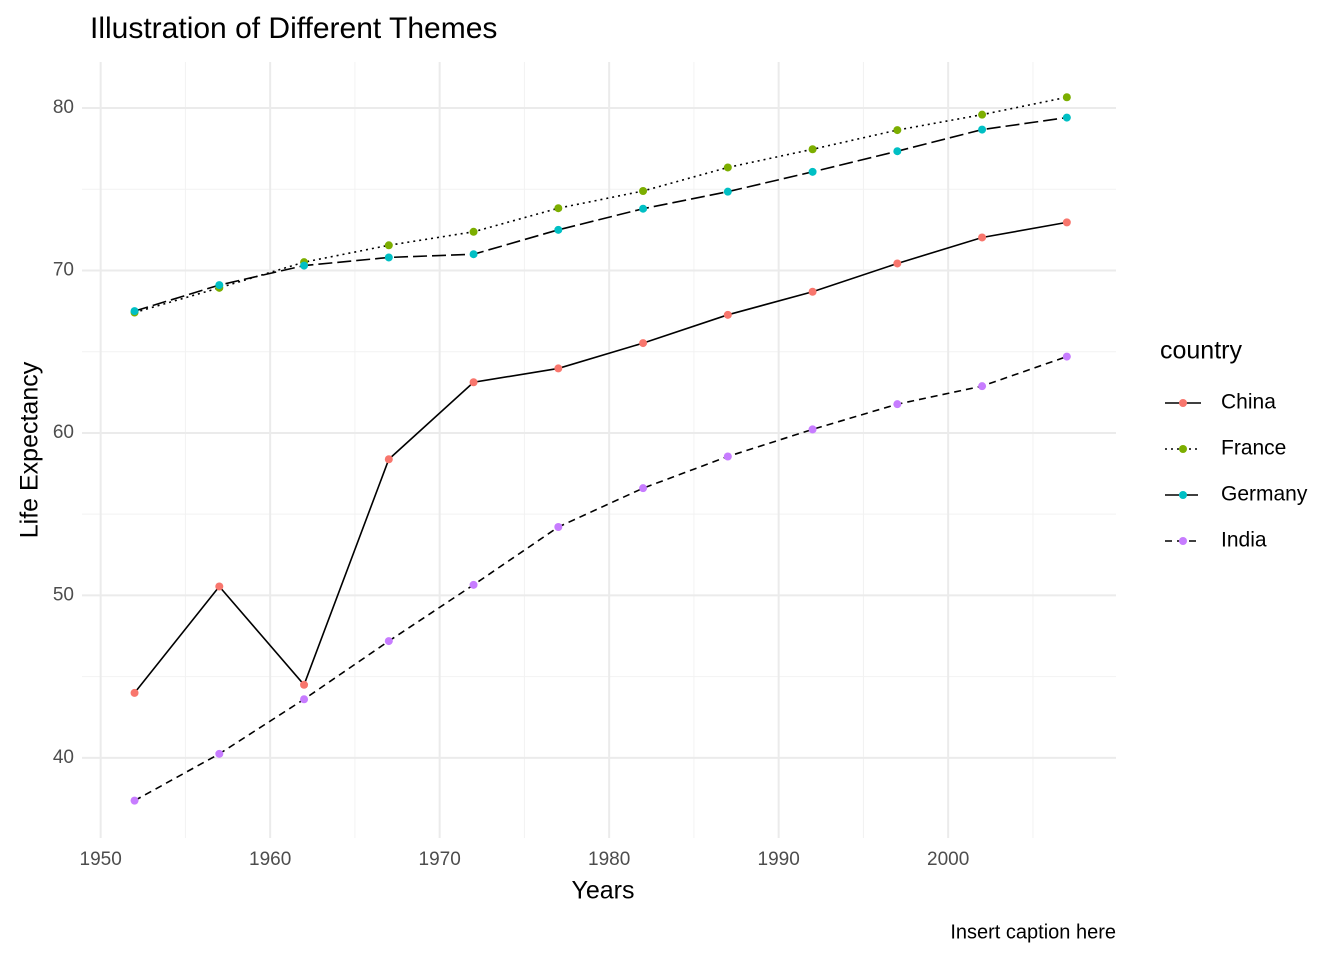 The width and height of the screenshot is (1344, 960). What do you see at coordinates (101, 859) in the screenshot?
I see `x-tick-label: 1950` at bounding box center [101, 859].